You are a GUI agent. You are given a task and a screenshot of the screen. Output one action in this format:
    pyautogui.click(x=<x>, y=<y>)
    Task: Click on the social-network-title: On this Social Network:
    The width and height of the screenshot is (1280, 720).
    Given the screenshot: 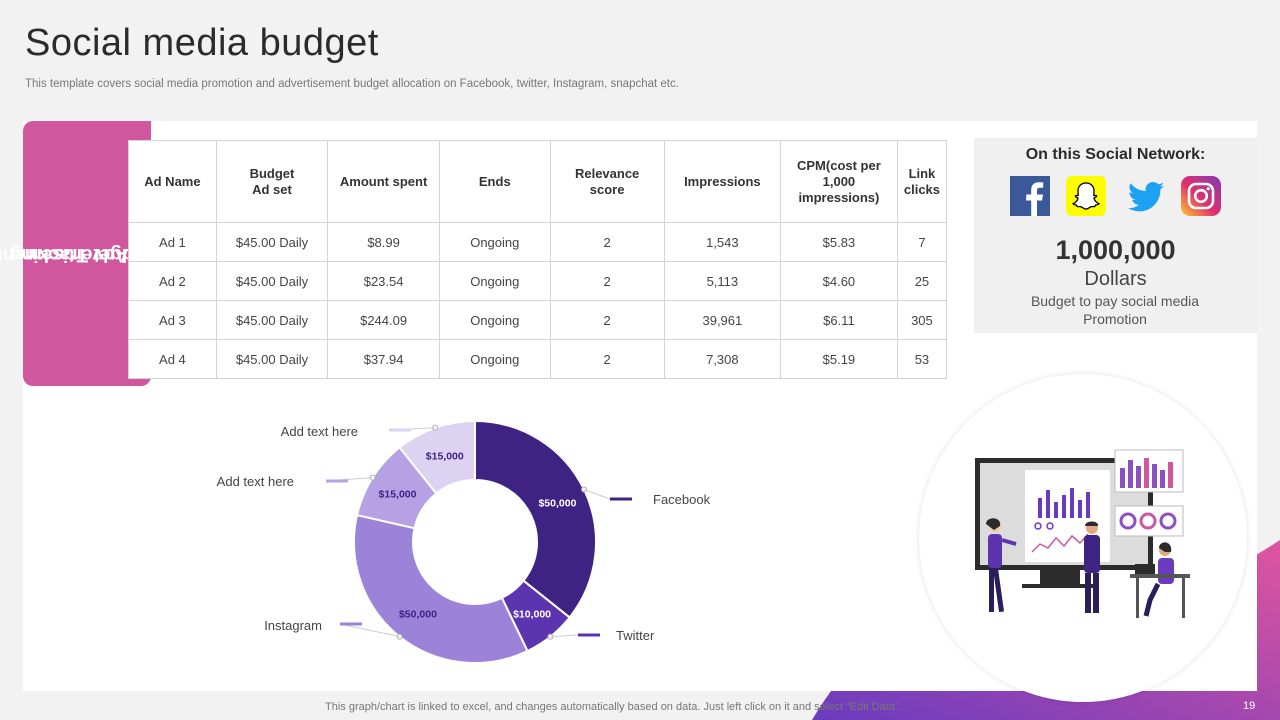 What is the action you would take?
    pyautogui.click(x=1115, y=154)
    